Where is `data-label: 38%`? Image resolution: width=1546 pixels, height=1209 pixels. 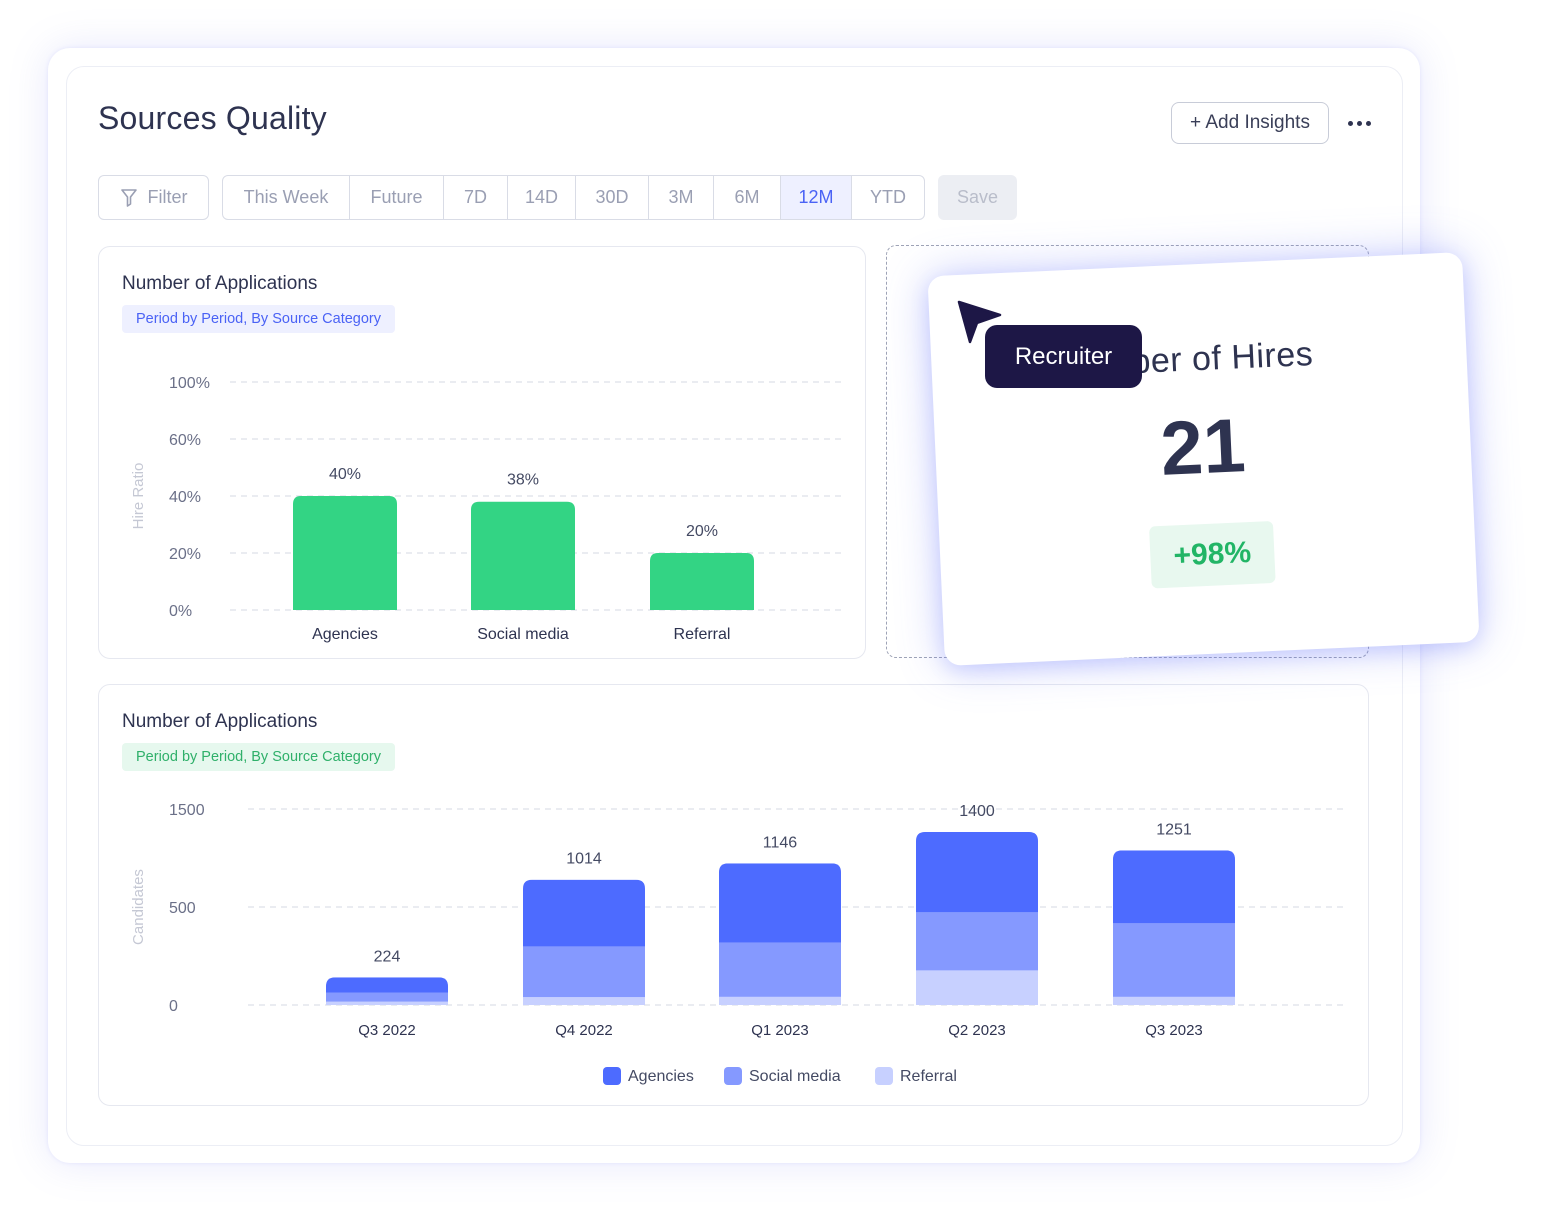
data-label: 38% is located at coordinates (523, 480).